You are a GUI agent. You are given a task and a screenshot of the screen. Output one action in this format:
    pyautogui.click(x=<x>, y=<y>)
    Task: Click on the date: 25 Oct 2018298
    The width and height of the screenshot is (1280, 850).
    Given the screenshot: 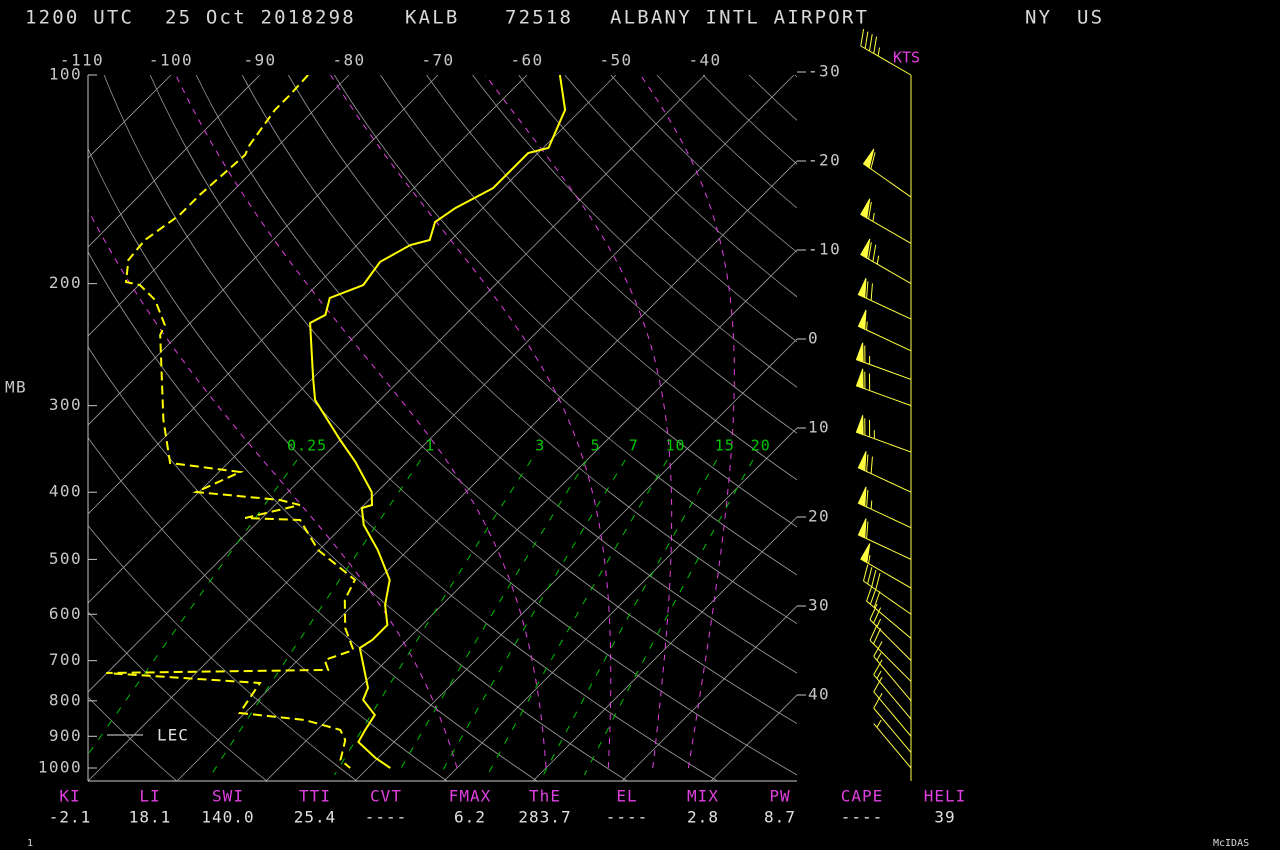 What is the action you would take?
    pyautogui.click(x=260, y=18)
    